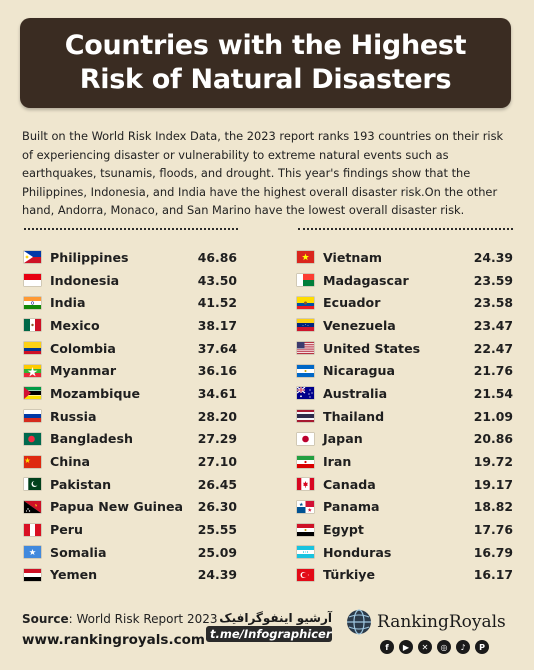  Describe the element at coordinates (32, 416) in the screenshot. I see `russia-flag-icon` at that location.